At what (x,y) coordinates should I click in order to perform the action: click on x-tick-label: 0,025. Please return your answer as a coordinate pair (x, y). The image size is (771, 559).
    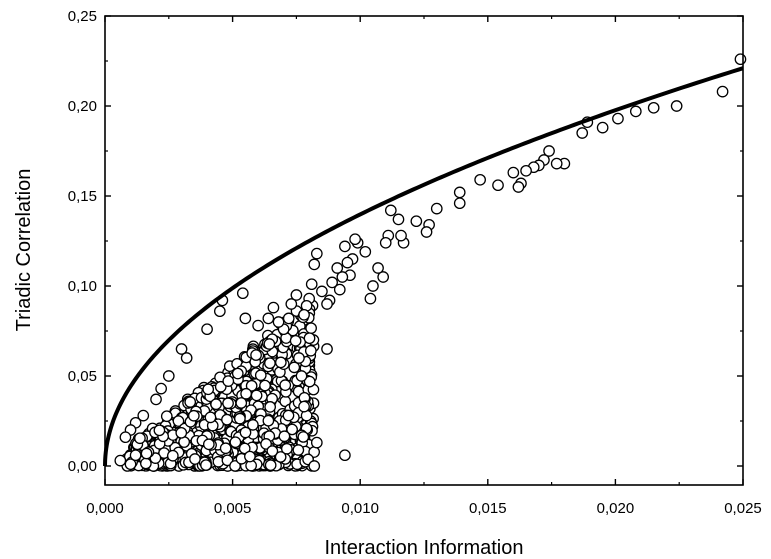
    Looking at the image, I should click on (743, 508).